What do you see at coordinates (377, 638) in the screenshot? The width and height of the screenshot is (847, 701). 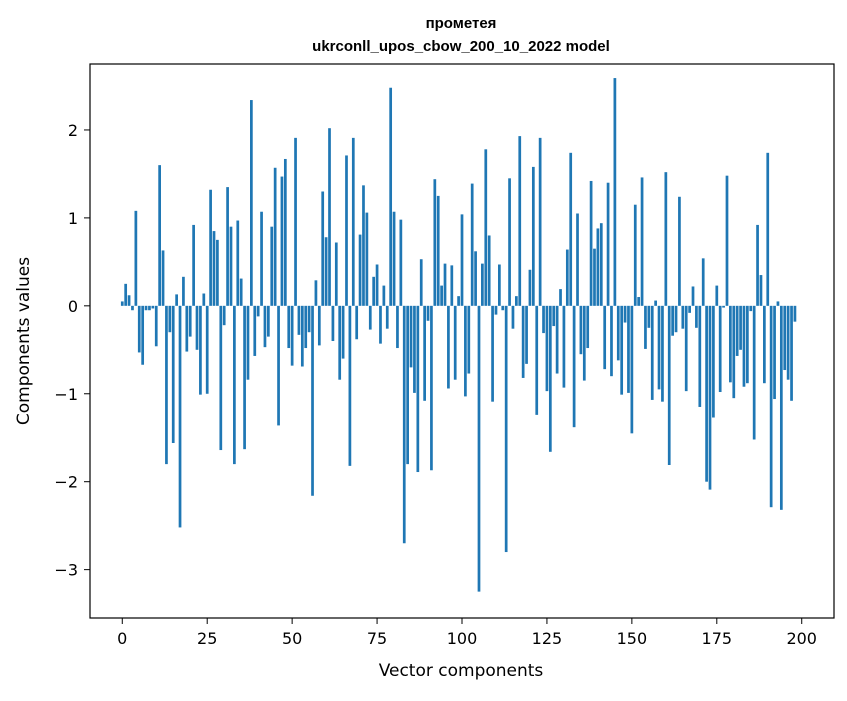 I see `x-tick-label: 75` at bounding box center [377, 638].